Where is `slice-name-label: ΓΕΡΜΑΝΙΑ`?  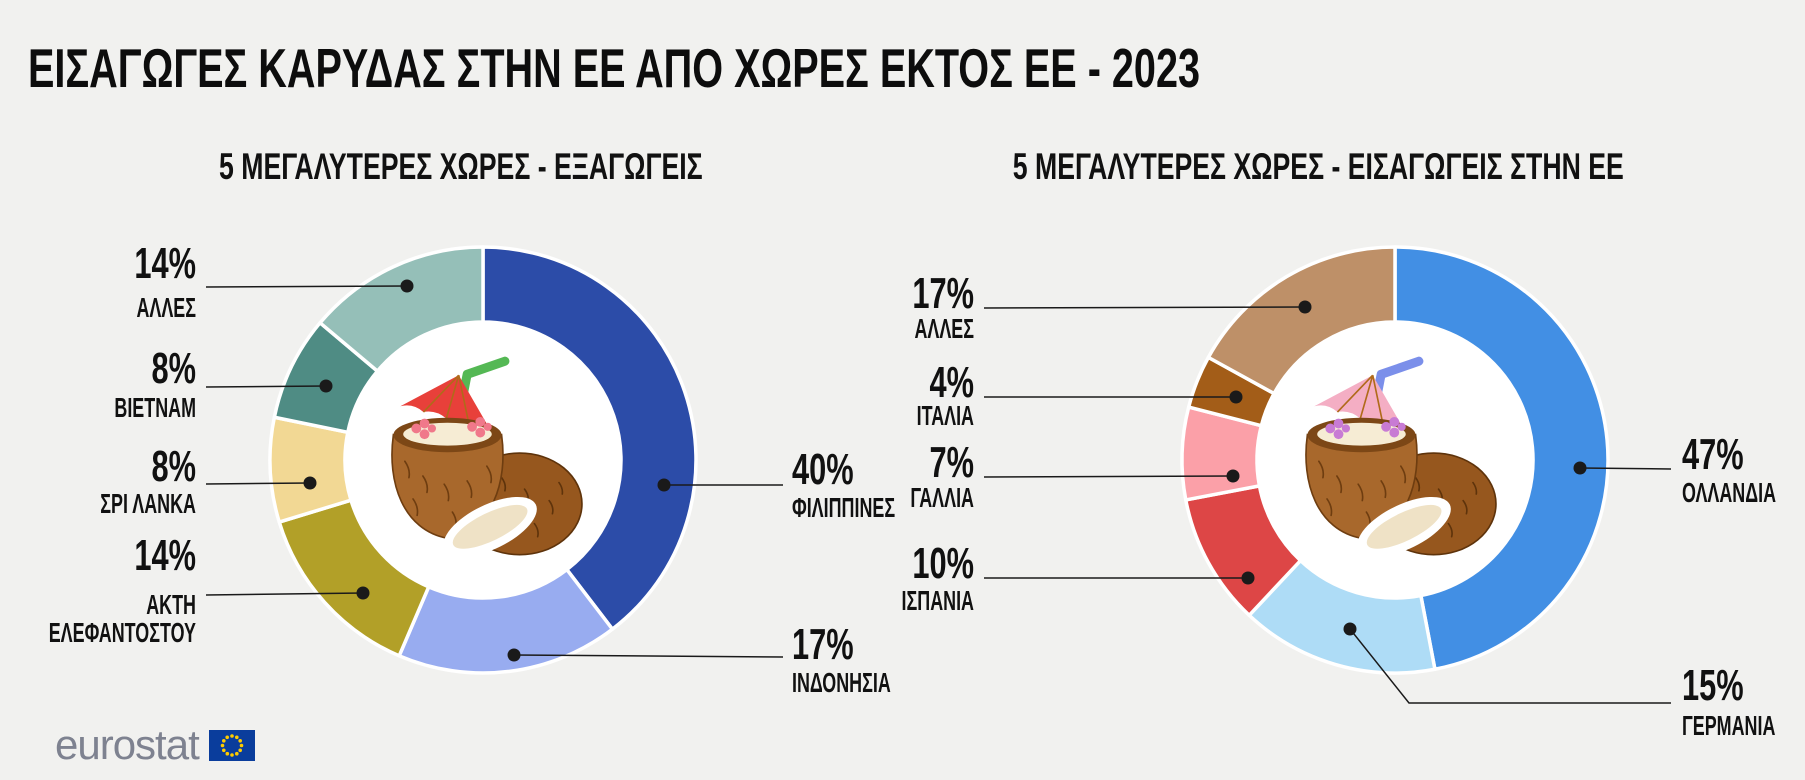
slice-name-label: ΓΕΡΜΑΝΙΑ is located at coordinates (1728, 725).